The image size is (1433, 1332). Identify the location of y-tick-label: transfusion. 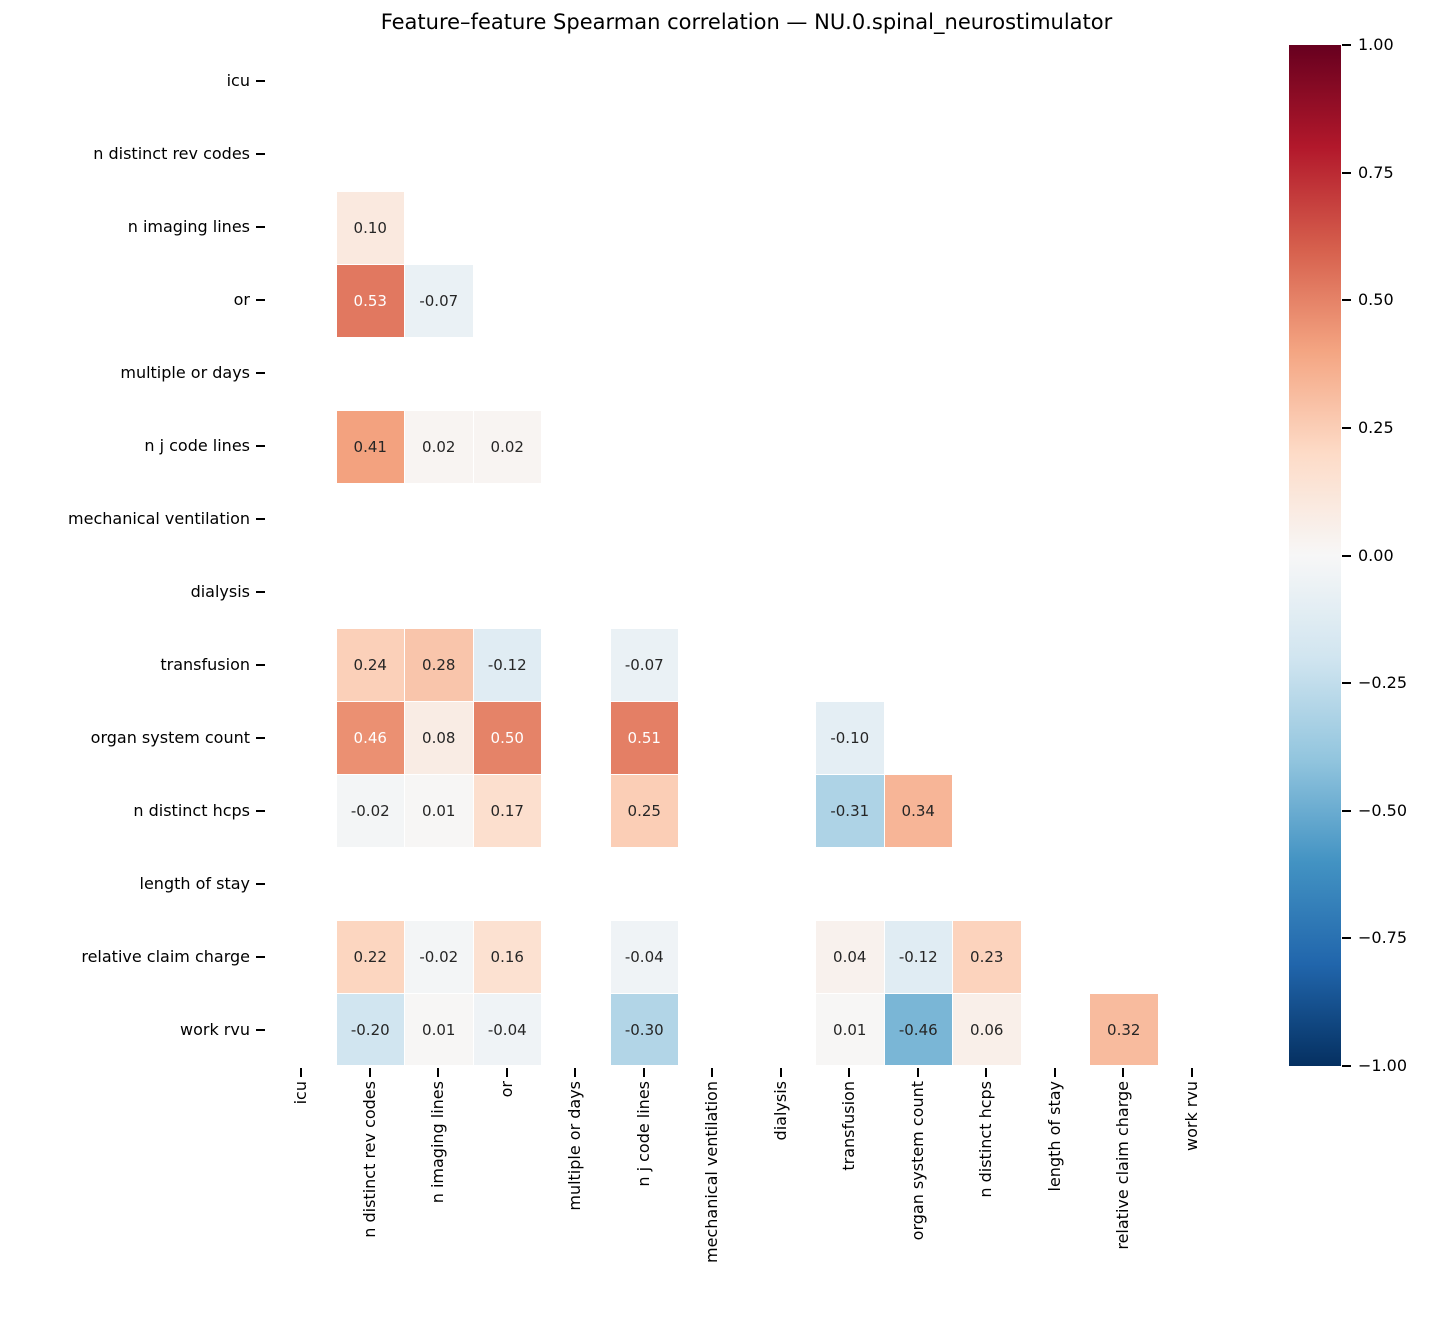
(205, 664).